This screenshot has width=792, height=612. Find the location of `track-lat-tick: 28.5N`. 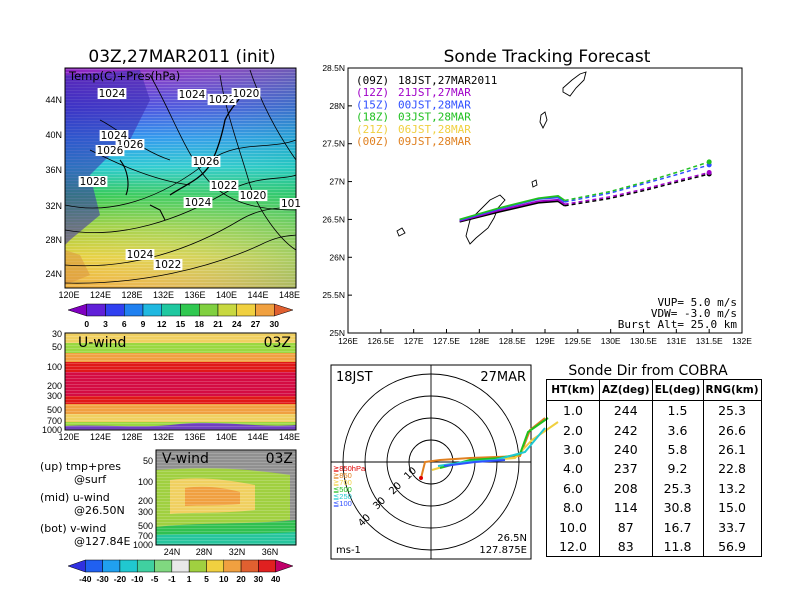

track-lat-tick: 28.5N is located at coordinates (333, 68).